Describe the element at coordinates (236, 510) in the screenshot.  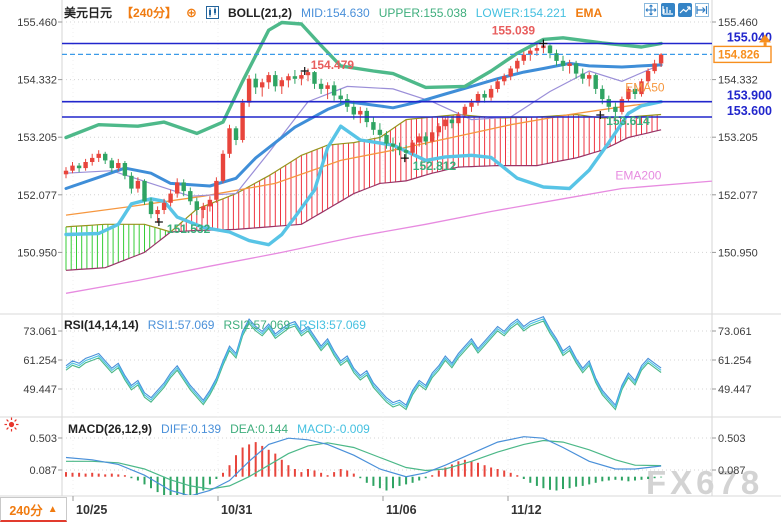
I see `svg-text: 10/31` at that location.